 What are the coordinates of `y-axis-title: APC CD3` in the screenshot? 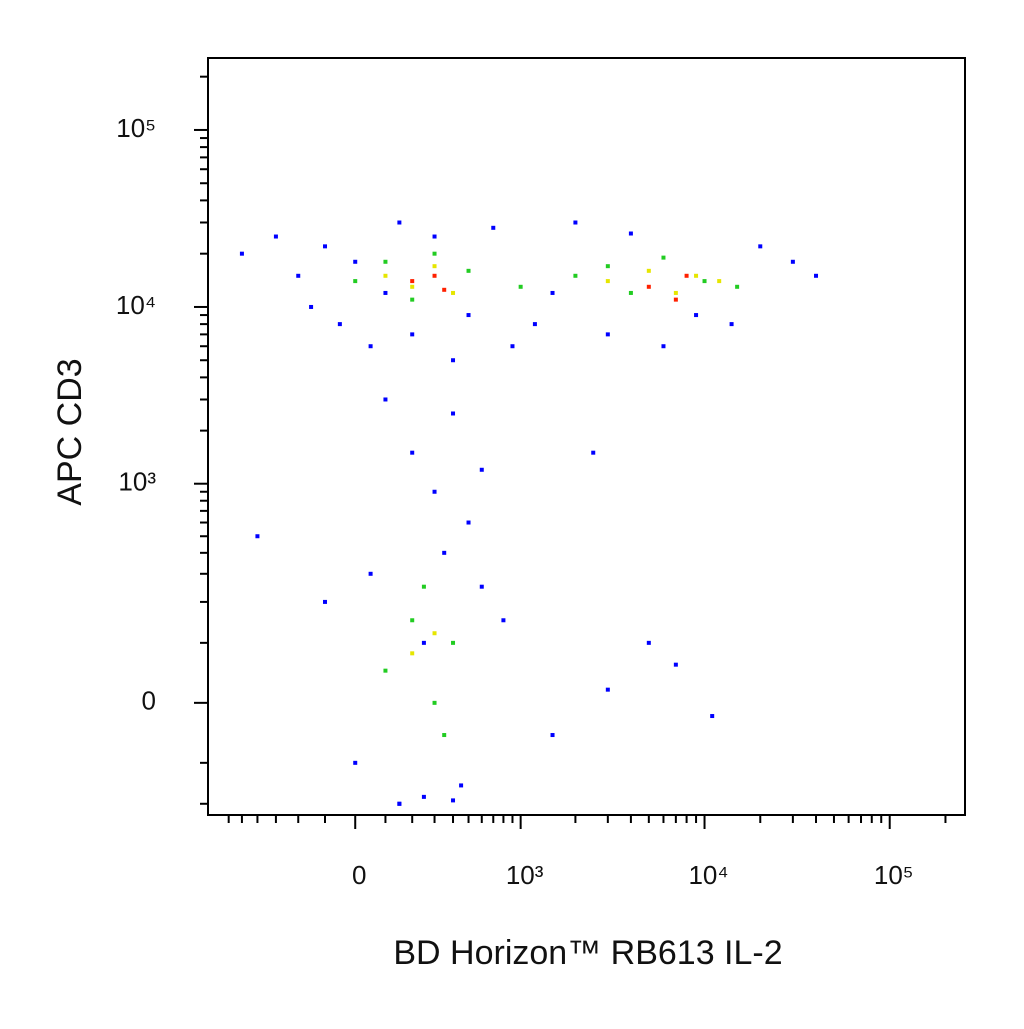 It's located at (70, 431).